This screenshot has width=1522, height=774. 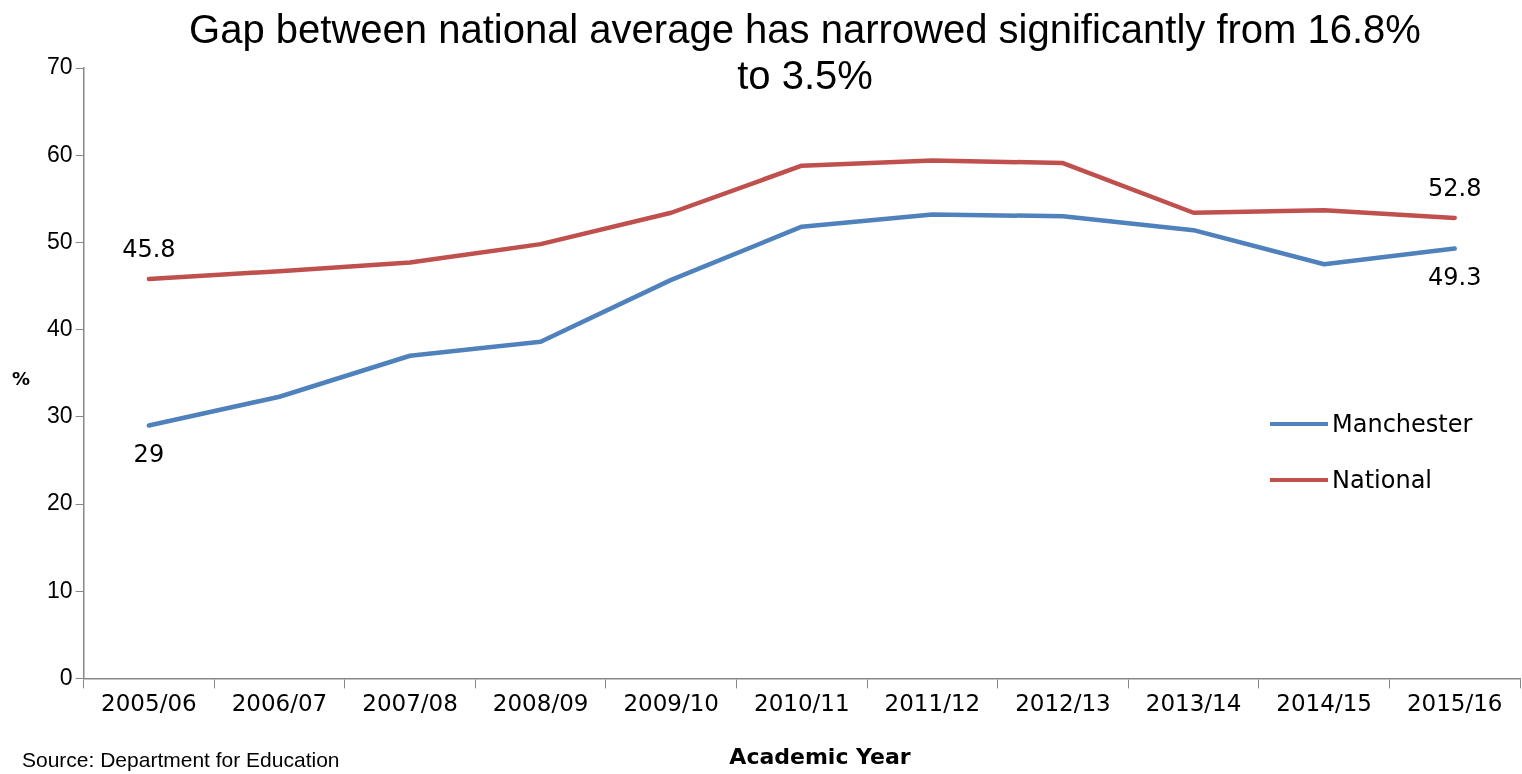 What do you see at coordinates (149, 249) in the screenshot?
I see `data-label: 45.8` at bounding box center [149, 249].